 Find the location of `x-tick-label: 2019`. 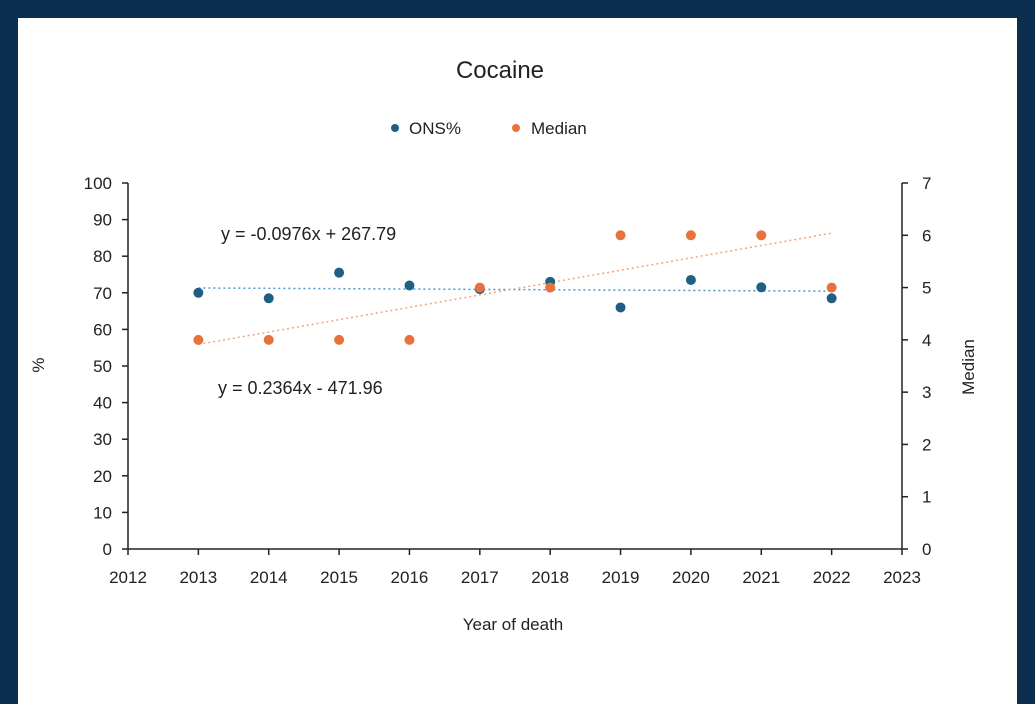

x-tick-label: 2019 is located at coordinates (621, 577).